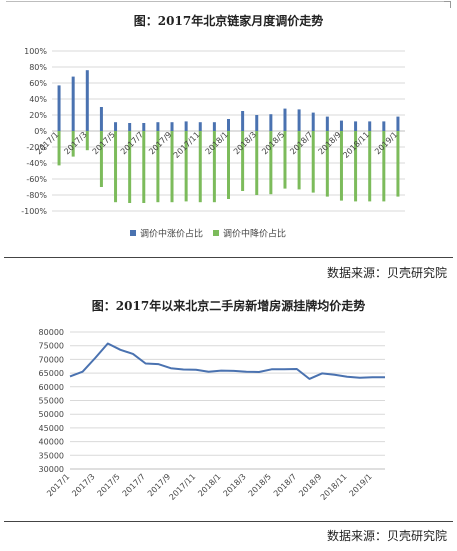 Image resolution: width=457 pixels, height=551 pixels. Describe the element at coordinates (58, 485) in the screenshot. I see `chart2-xtick-label: 2017/1` at that location.